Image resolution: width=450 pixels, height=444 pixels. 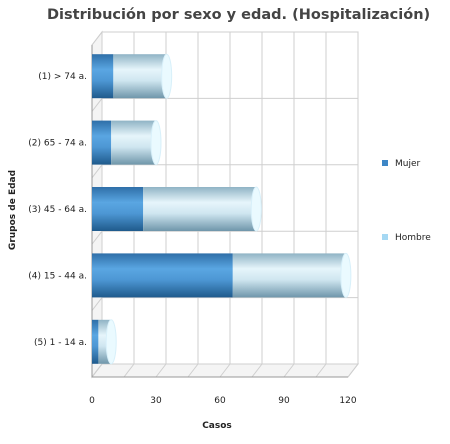 I want to click on y-tick-label: (4) 15 - 44 a., so click(x=57, y=276).